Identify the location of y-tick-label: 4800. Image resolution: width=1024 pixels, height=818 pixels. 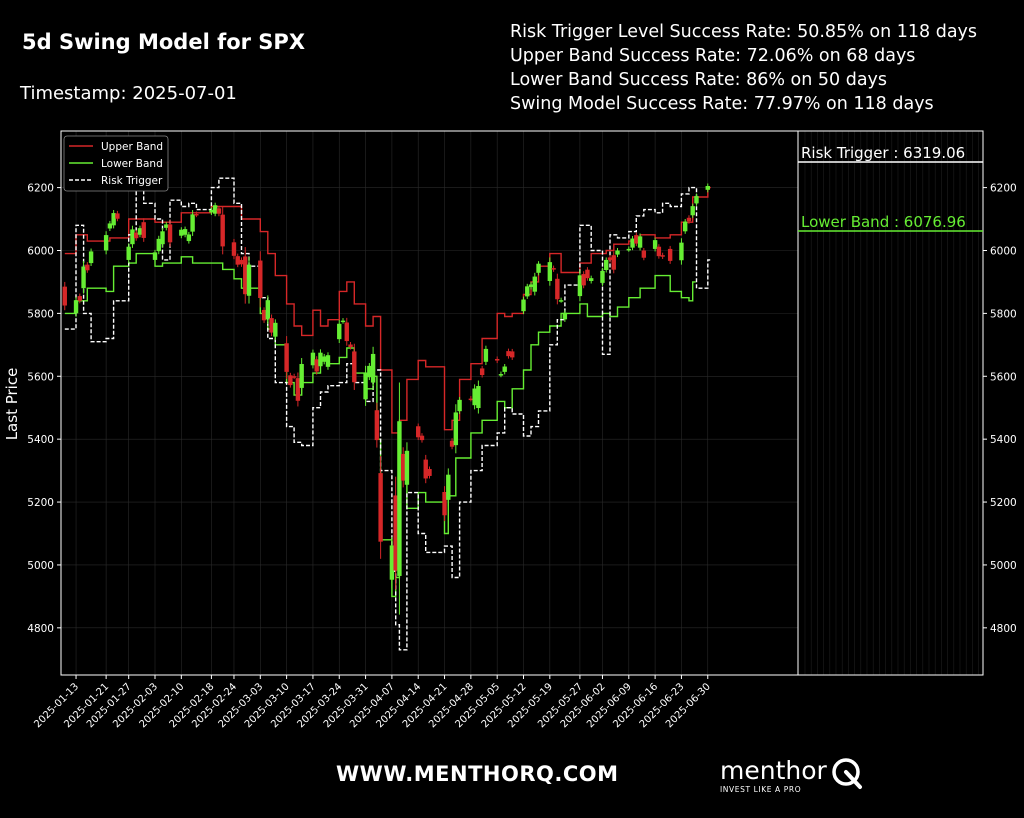
(40, 629).